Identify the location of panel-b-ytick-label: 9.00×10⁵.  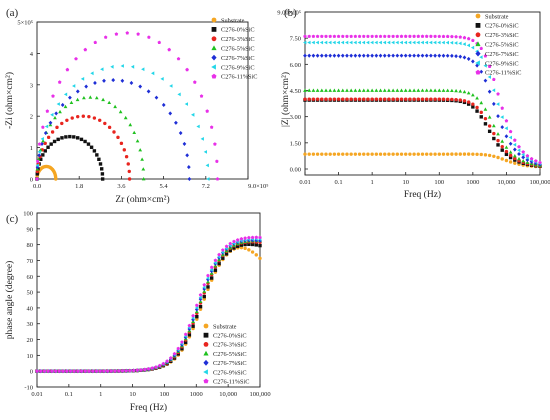
(289, 13).